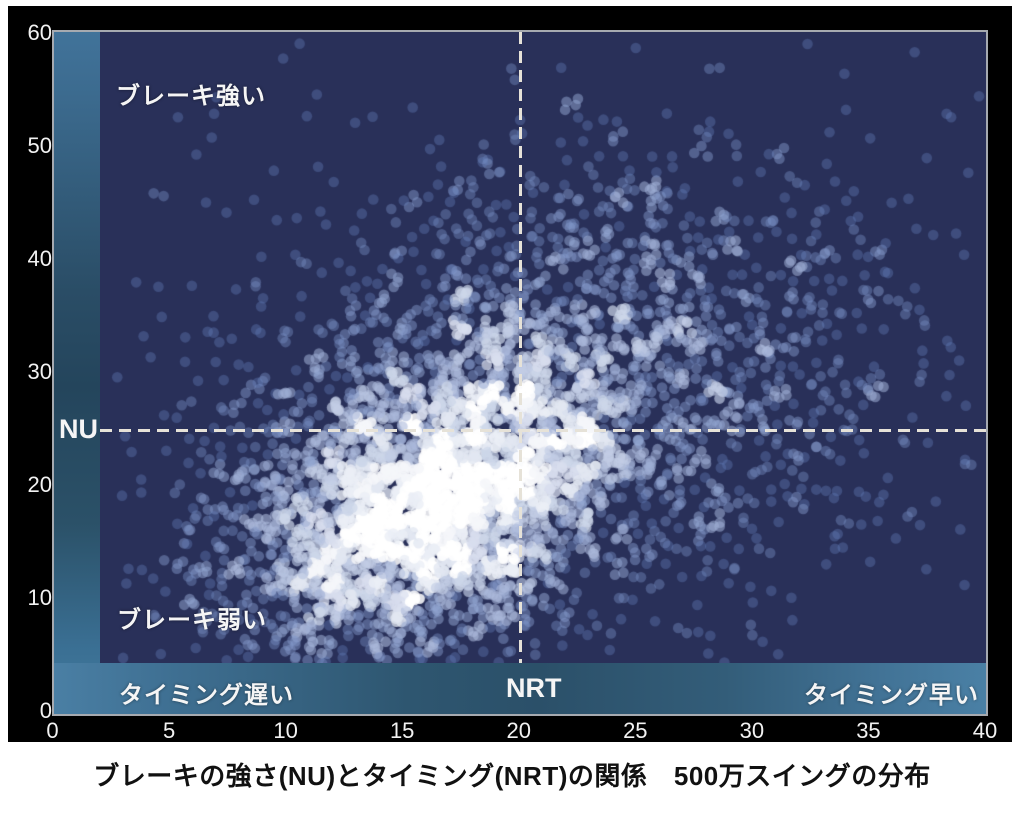 This screenshot has width=1024, height=813. Describe the element at coordinates (52, 730) in the screenshot. I see `x-tick-0: 0` at that location.